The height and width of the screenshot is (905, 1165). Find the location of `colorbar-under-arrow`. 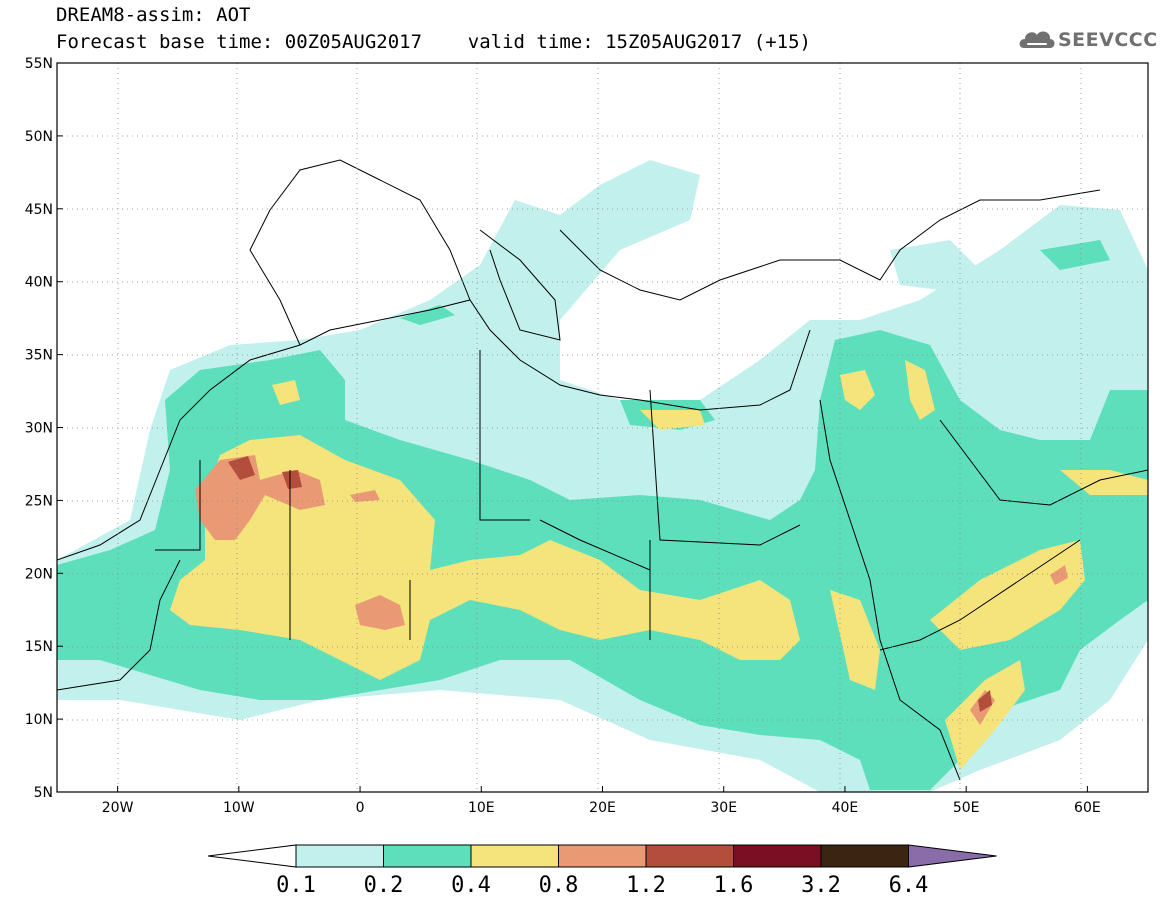

colorbar-under-arrow is located at coordinates (252, 856).